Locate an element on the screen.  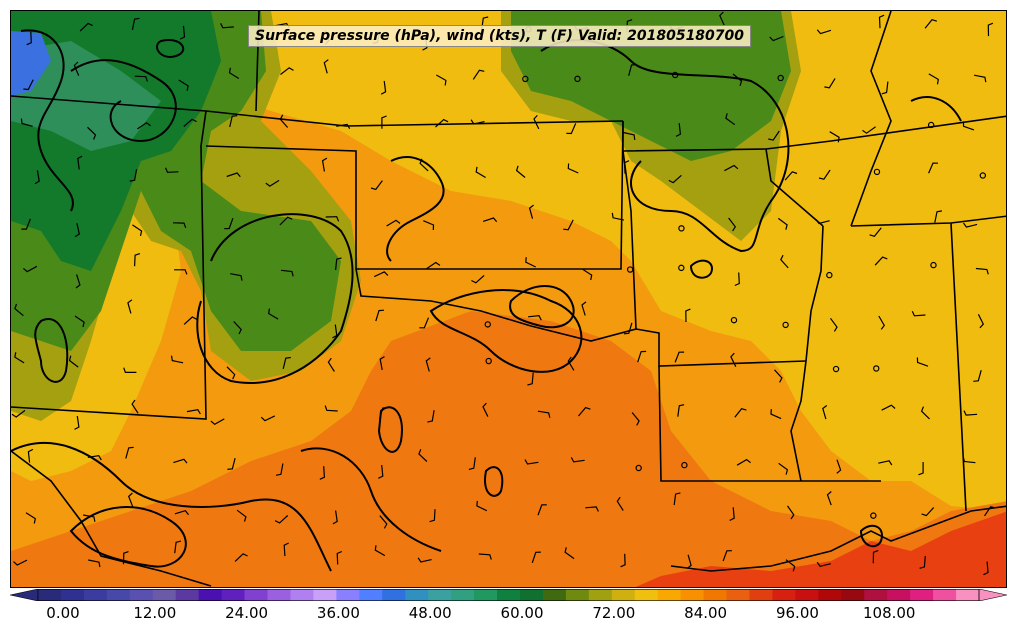
temp-region-green-ne is located at coordinates (651, 86).